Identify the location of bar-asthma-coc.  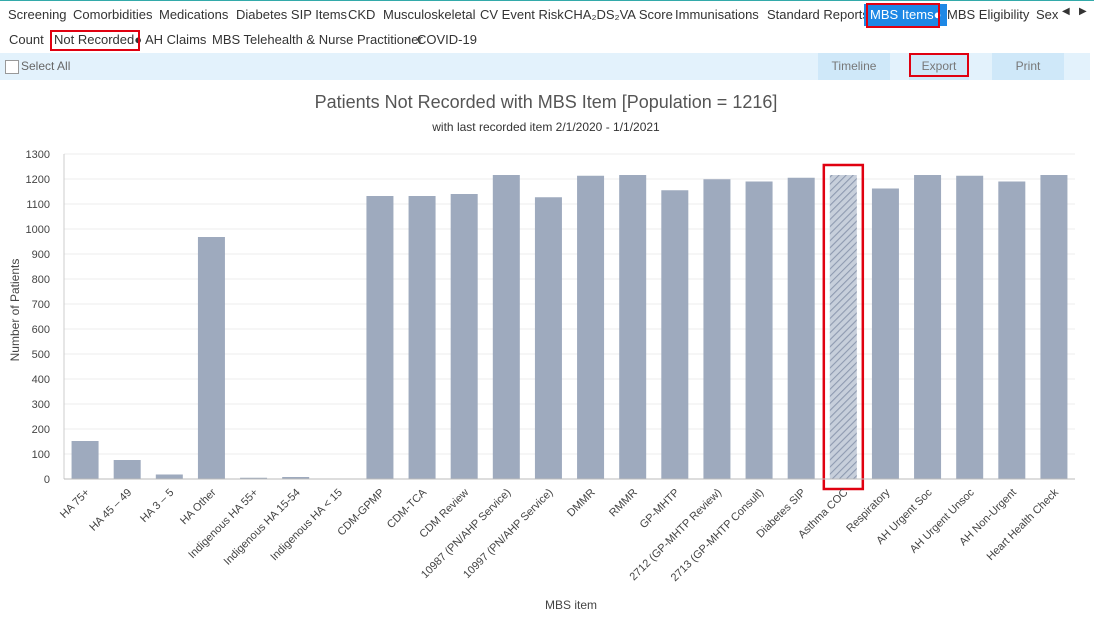
(843, 327).